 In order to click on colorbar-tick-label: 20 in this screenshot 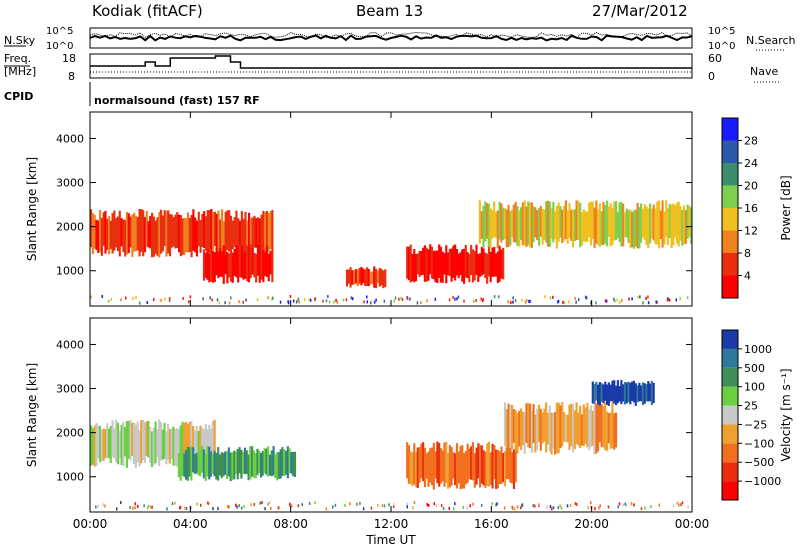, I will do `click(751, 186)`.